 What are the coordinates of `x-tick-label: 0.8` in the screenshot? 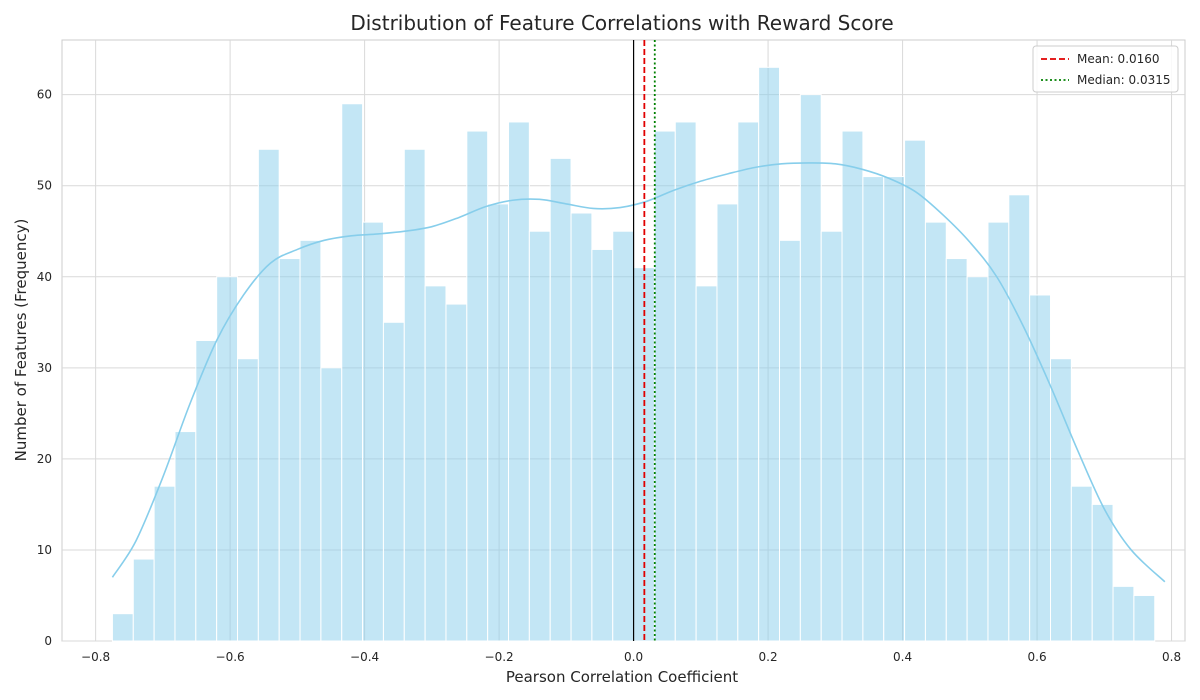 It's located at (1171, 657).